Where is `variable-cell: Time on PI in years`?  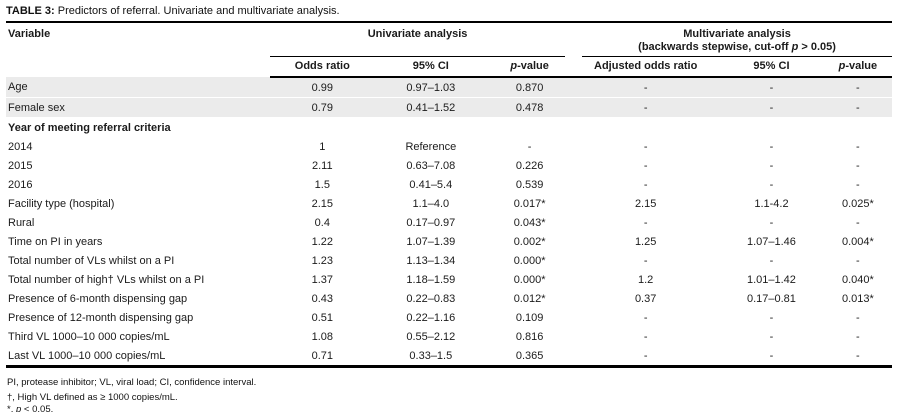
variable-cell: Time on PI in years is located at coordinates (55, 241).